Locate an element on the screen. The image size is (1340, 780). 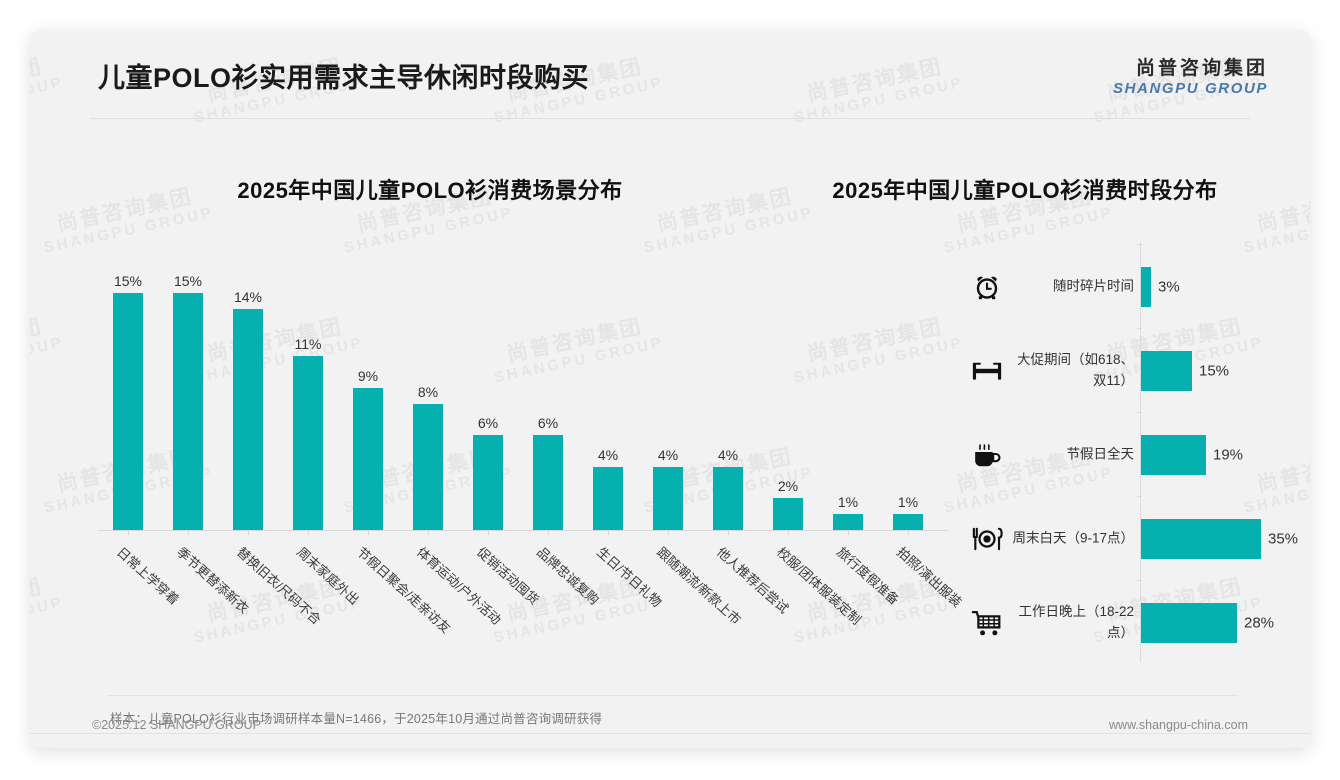
category-label-cell: 跟随潮流/新款上市 is located at coordinates (691, 603).